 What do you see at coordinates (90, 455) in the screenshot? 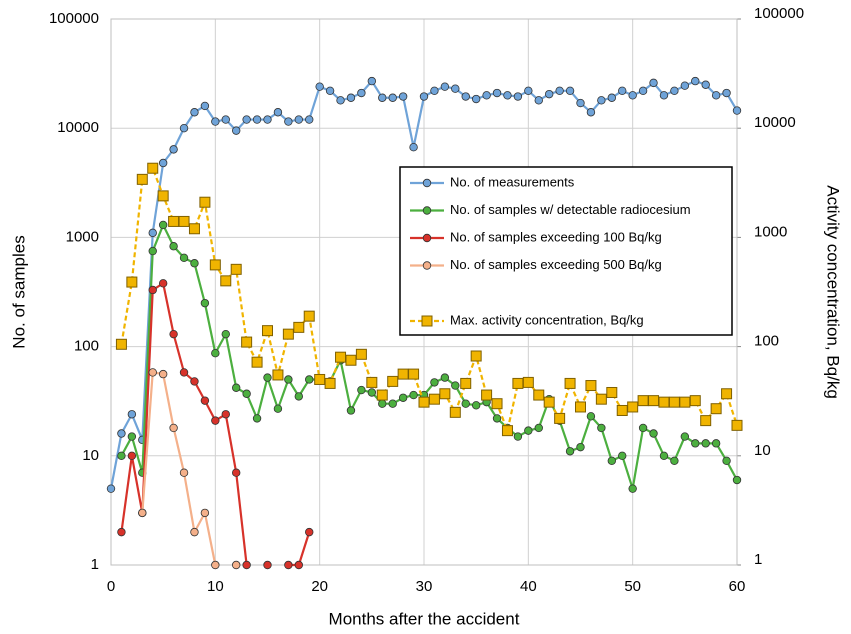
I see `y-tick-label: 10` at bounding box center [90, 455].